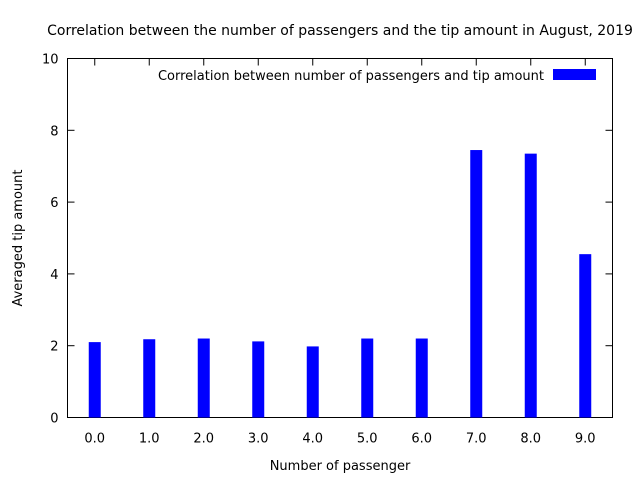  What do you see at coordinates (54, 347) in the screenshot?
I see `y-tick-label: 2` at bounding box center [54, 347].